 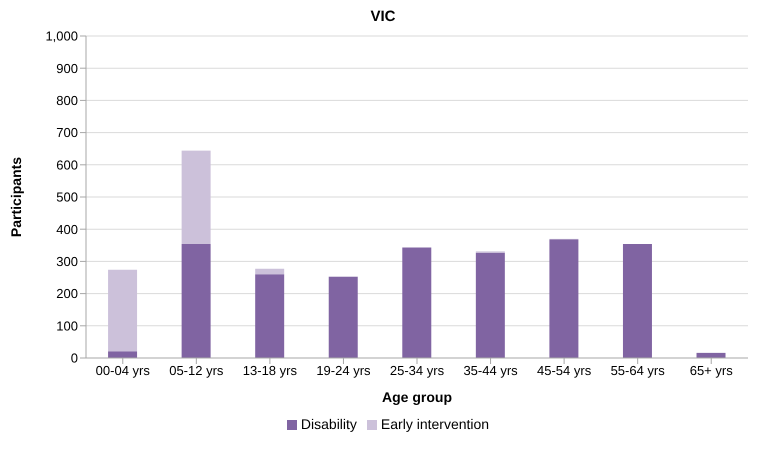 What do you see at coordinates (16, 197) in the screenshot?
I see `y-axis-title: Participants` at bounding box center [16, 197].